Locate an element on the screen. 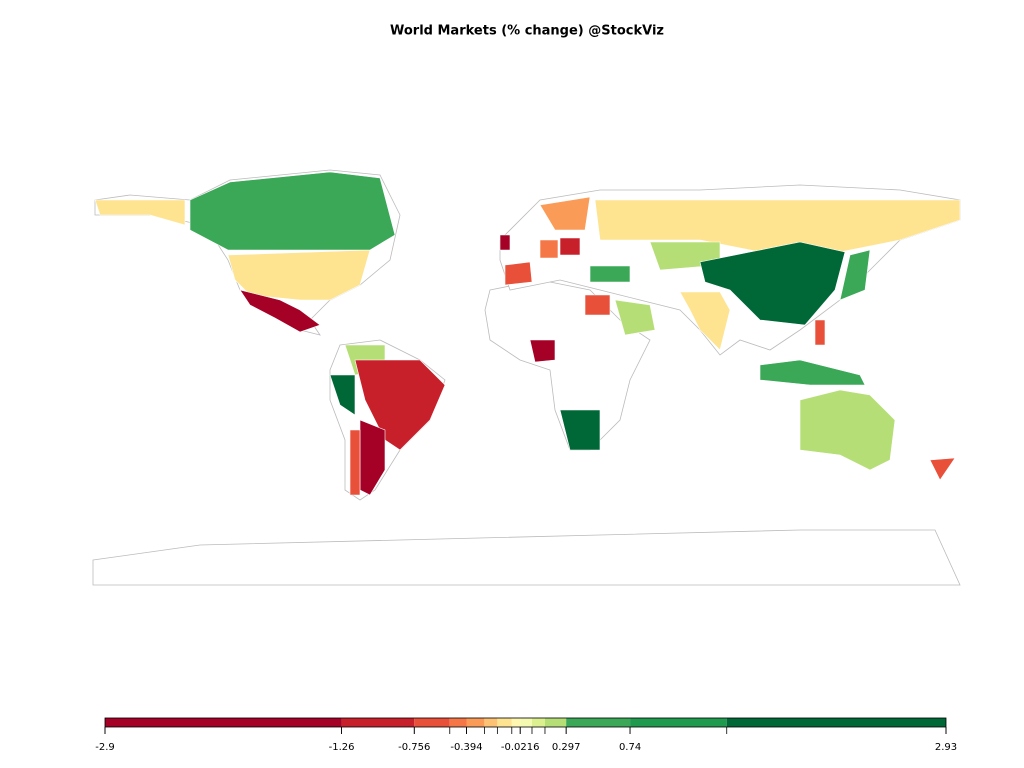 The width and height of the screenshot is (1024, 768). landmass is located at coordinates (526, 557).